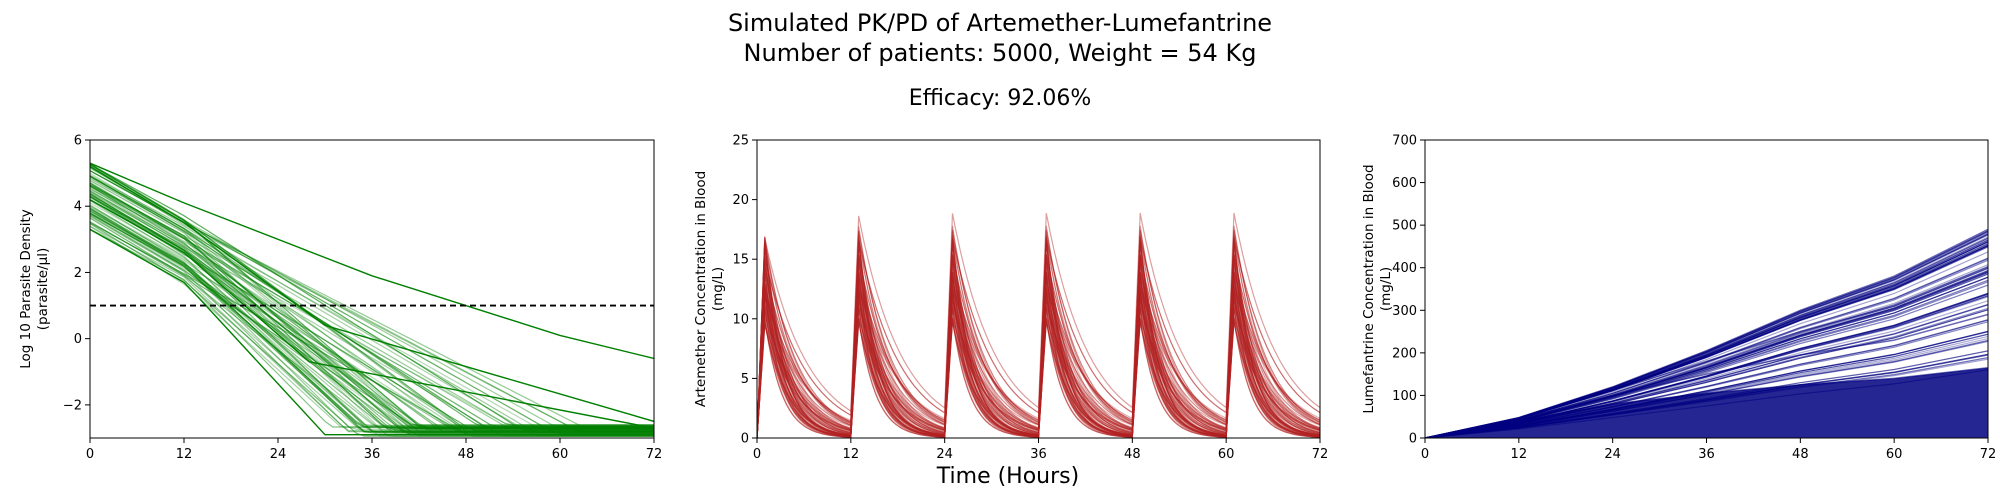  What do you see at coordinates (43, 289) in the screenshot?
I see `y-axis-label-line-2: (parasite/µl)` at bounding box center [43, 289].